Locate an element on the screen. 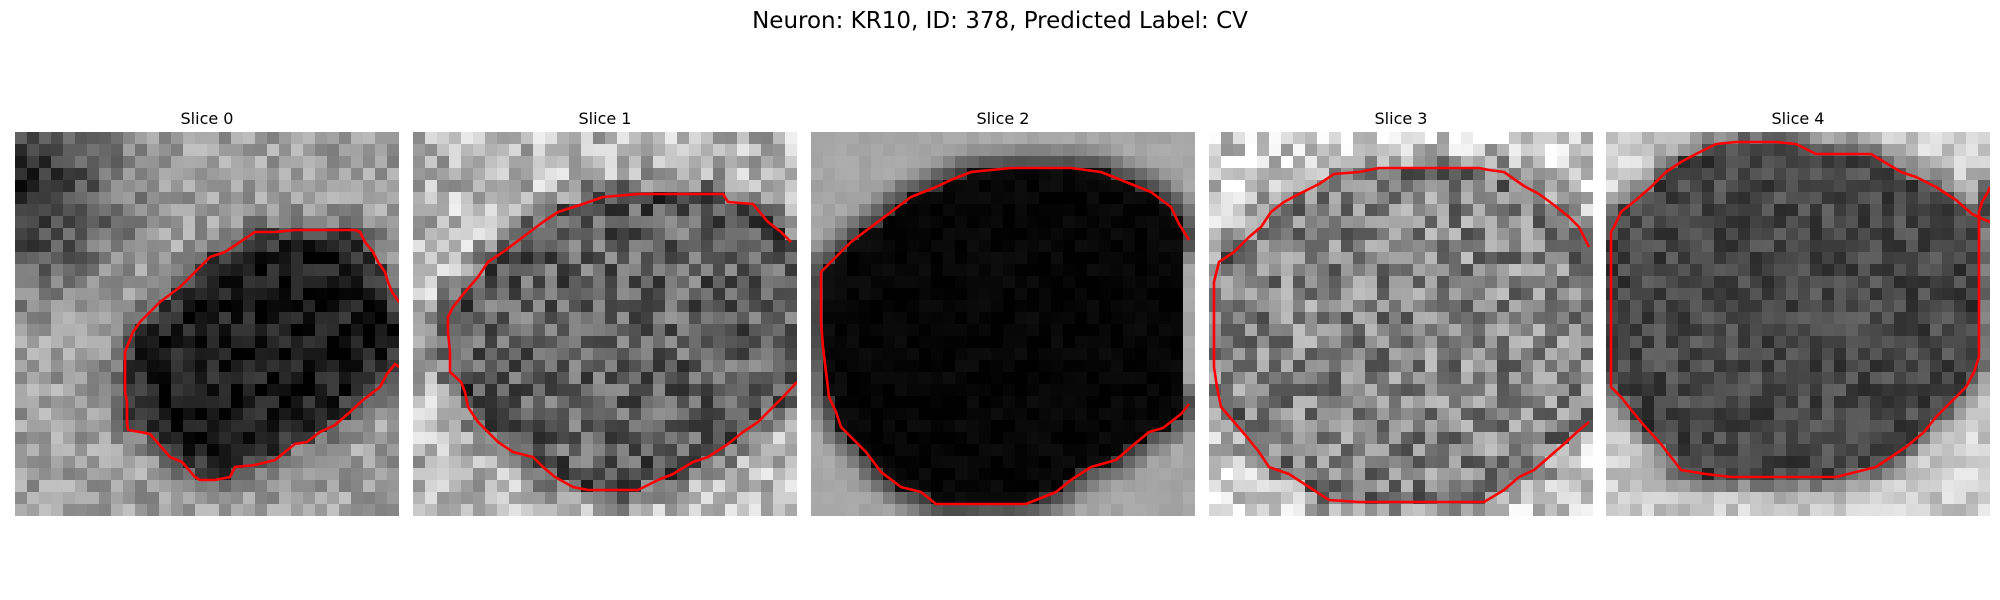 Image resolution: width=2000 pixels, height=600 pixels. slice-title-4: Slice 4 is located at coordinates (1798, 118).